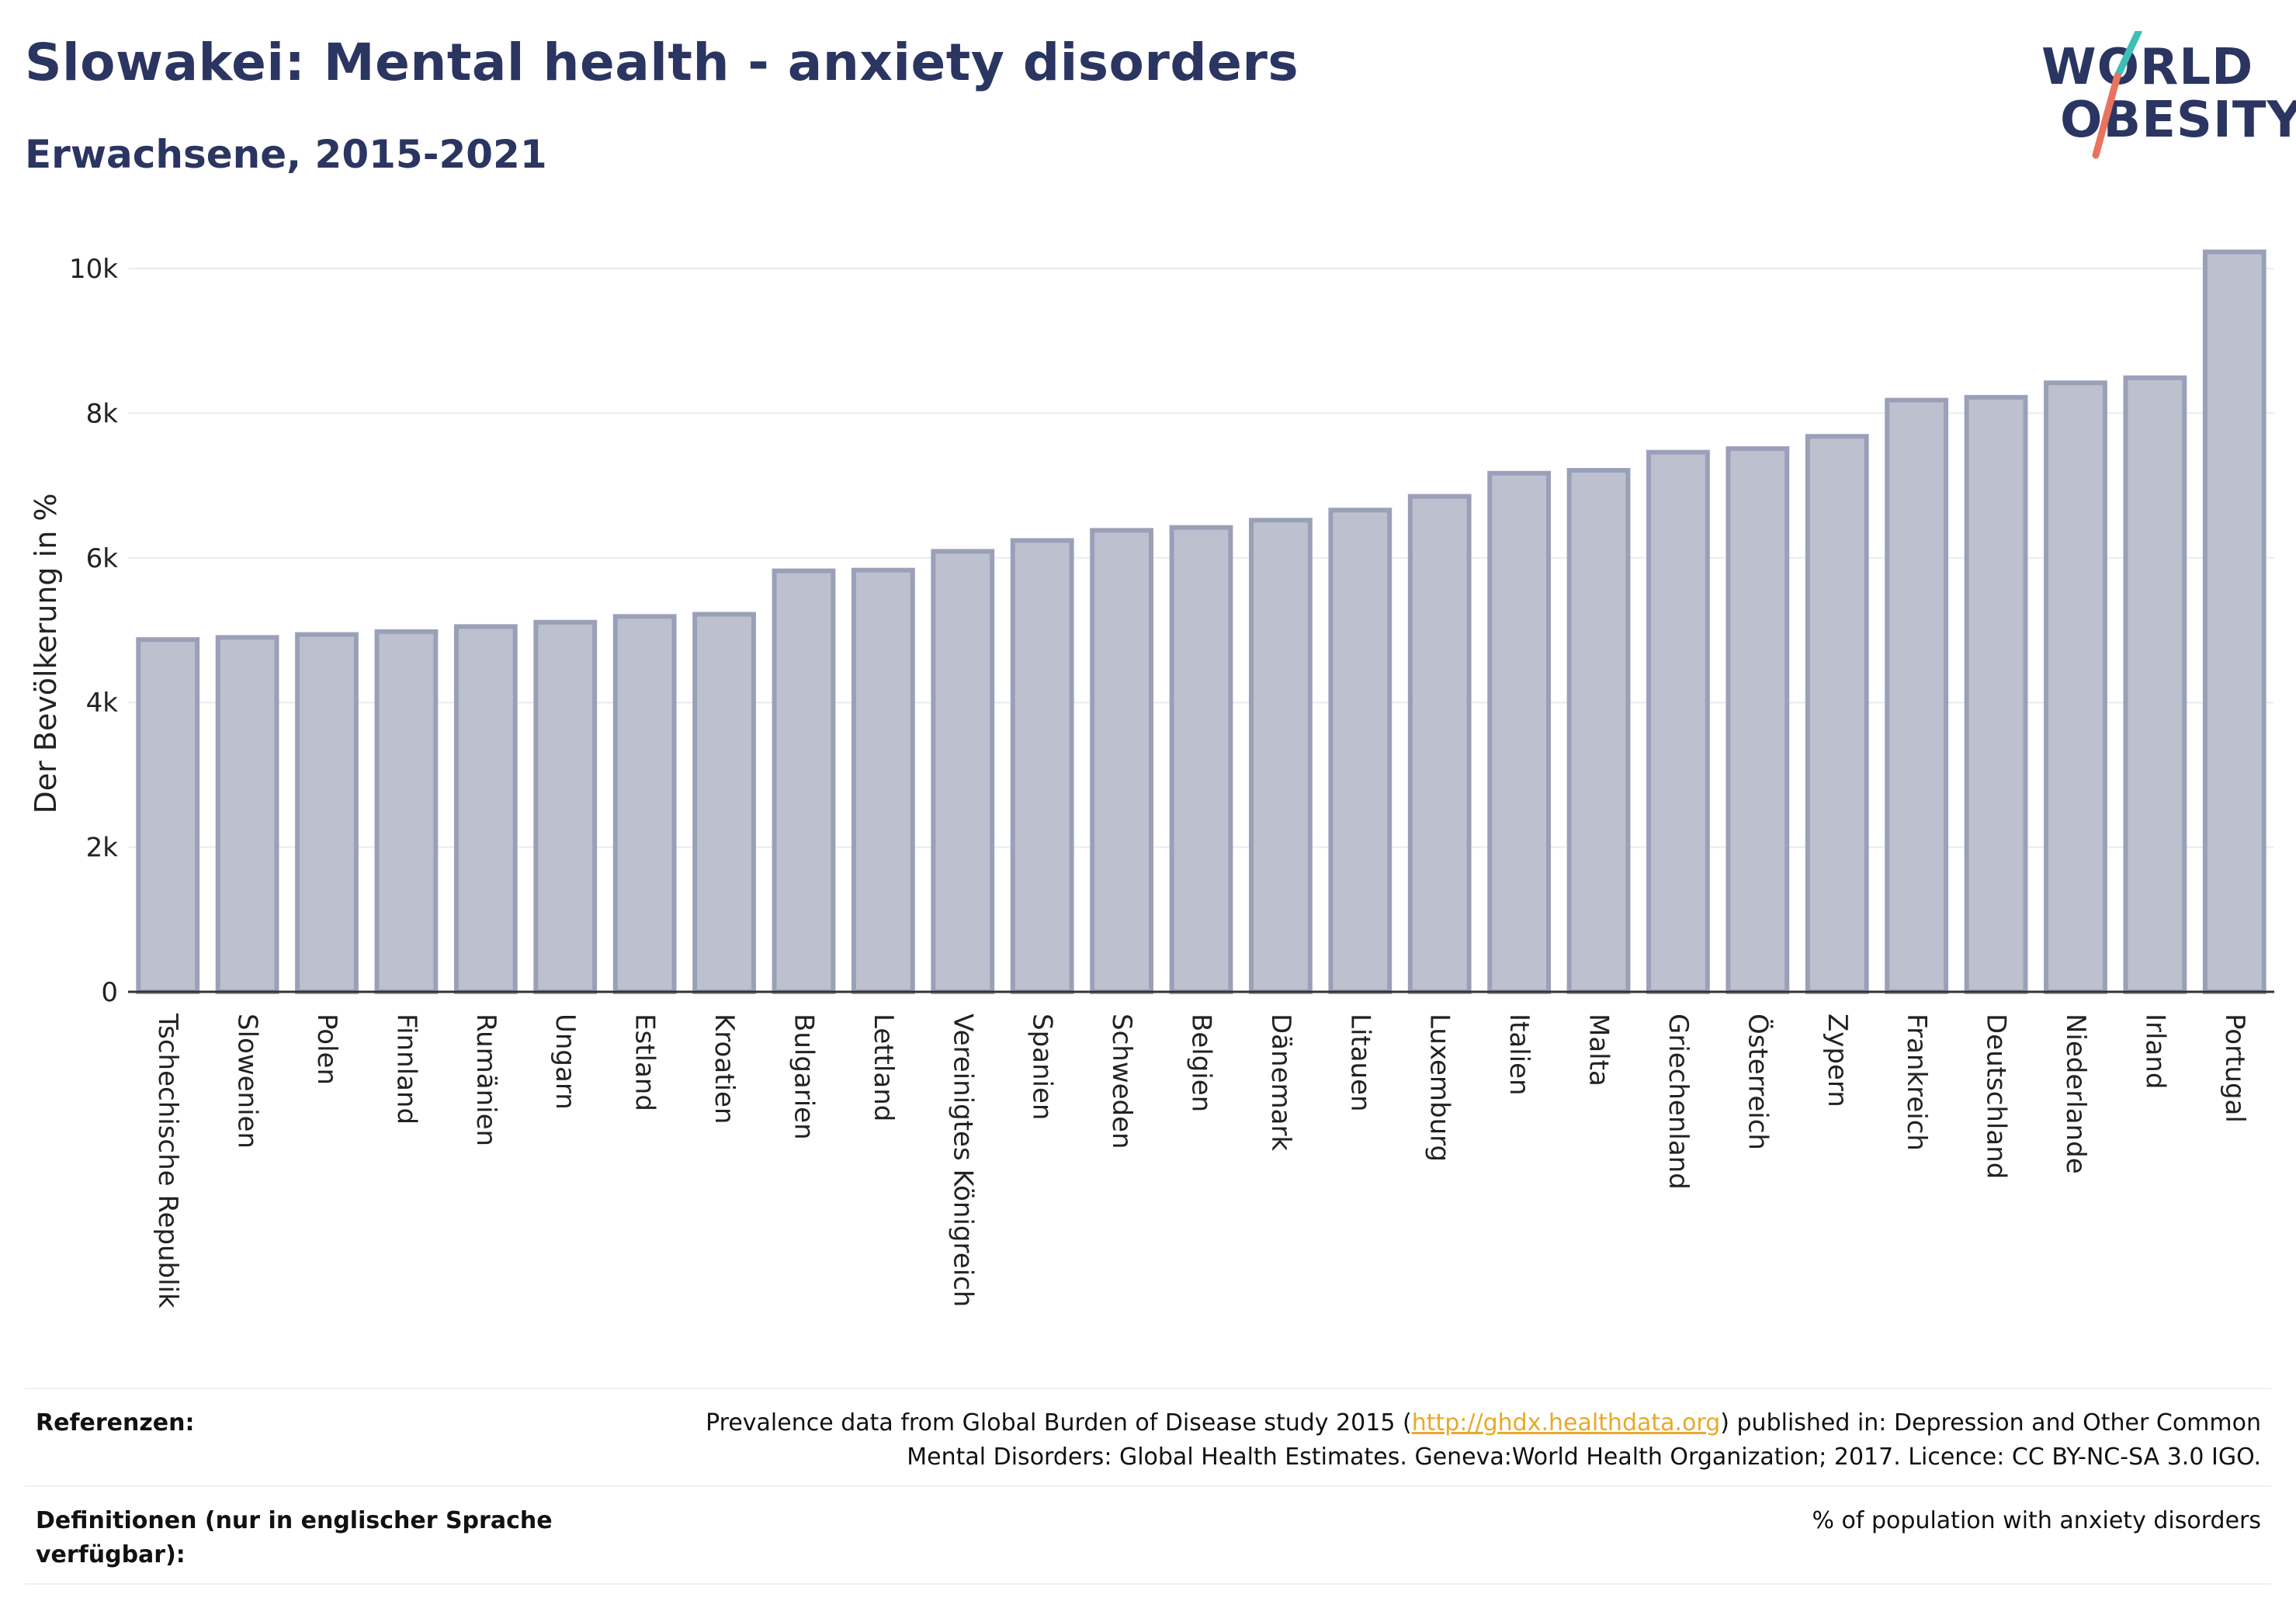 Image resolution: width=2296 pixels, height=1622 pixels. I want to click on y-tick-label: 10k, so click(93, 269).